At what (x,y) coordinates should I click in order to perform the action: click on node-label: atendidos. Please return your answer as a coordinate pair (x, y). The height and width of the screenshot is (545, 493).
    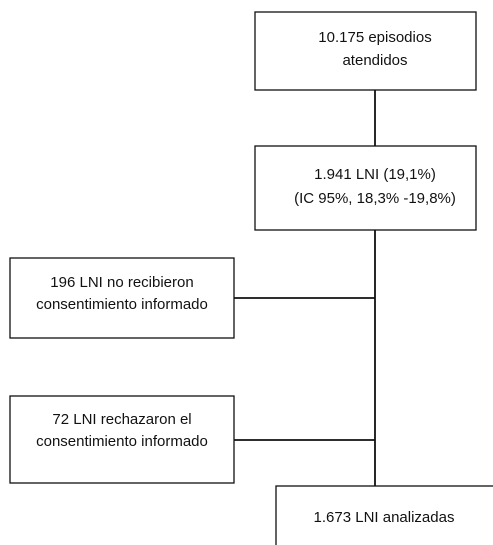
    Looking at the image, I should click on (374, 60).